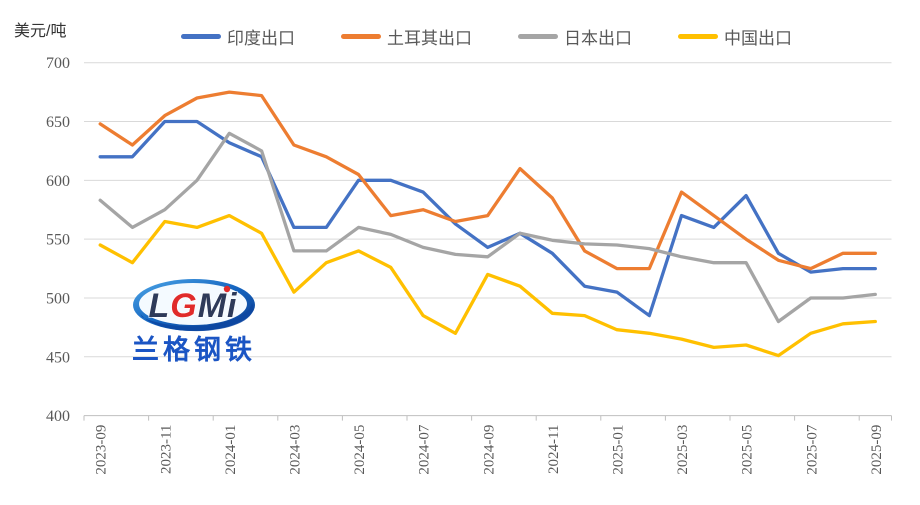 Image resolution: width=920 pixels, height=505 pixels. Describe the element at coordinates (58, 298) in the screenshot. I see `y-tick-label-500: 500` at that location.